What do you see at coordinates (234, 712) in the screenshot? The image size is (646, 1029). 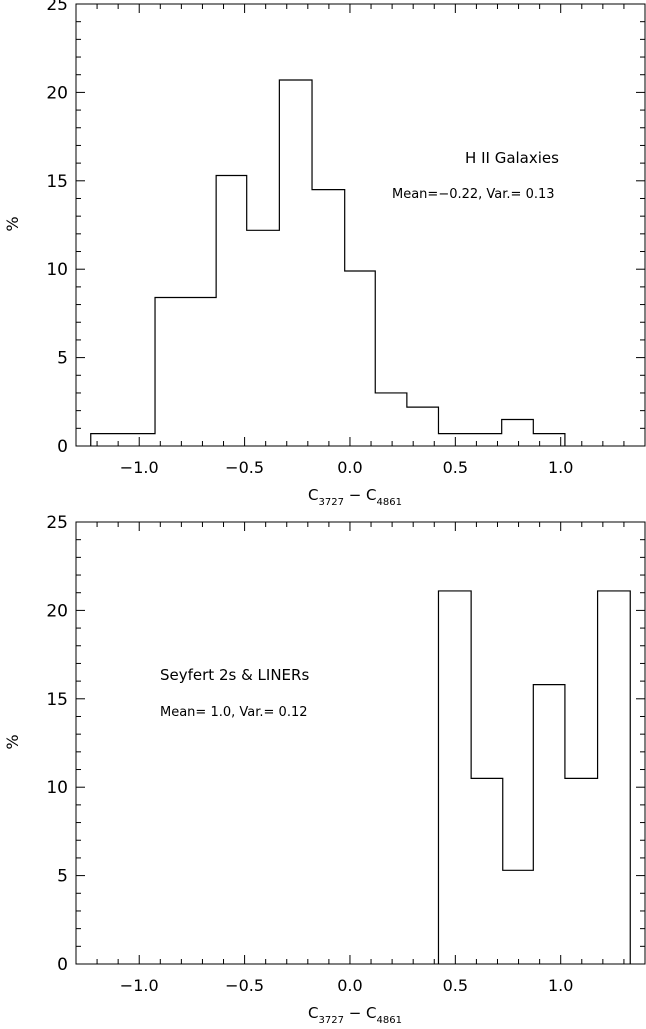 I see `annotation-stats: Mean= 1.0, Var.= 0.12` at bounding box center [234, 712].